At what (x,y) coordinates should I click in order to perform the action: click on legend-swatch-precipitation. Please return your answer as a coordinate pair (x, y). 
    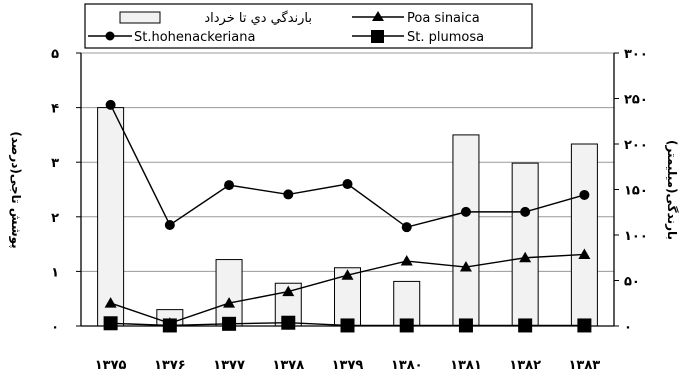
    Looking at the image, I should click on (140, 17).